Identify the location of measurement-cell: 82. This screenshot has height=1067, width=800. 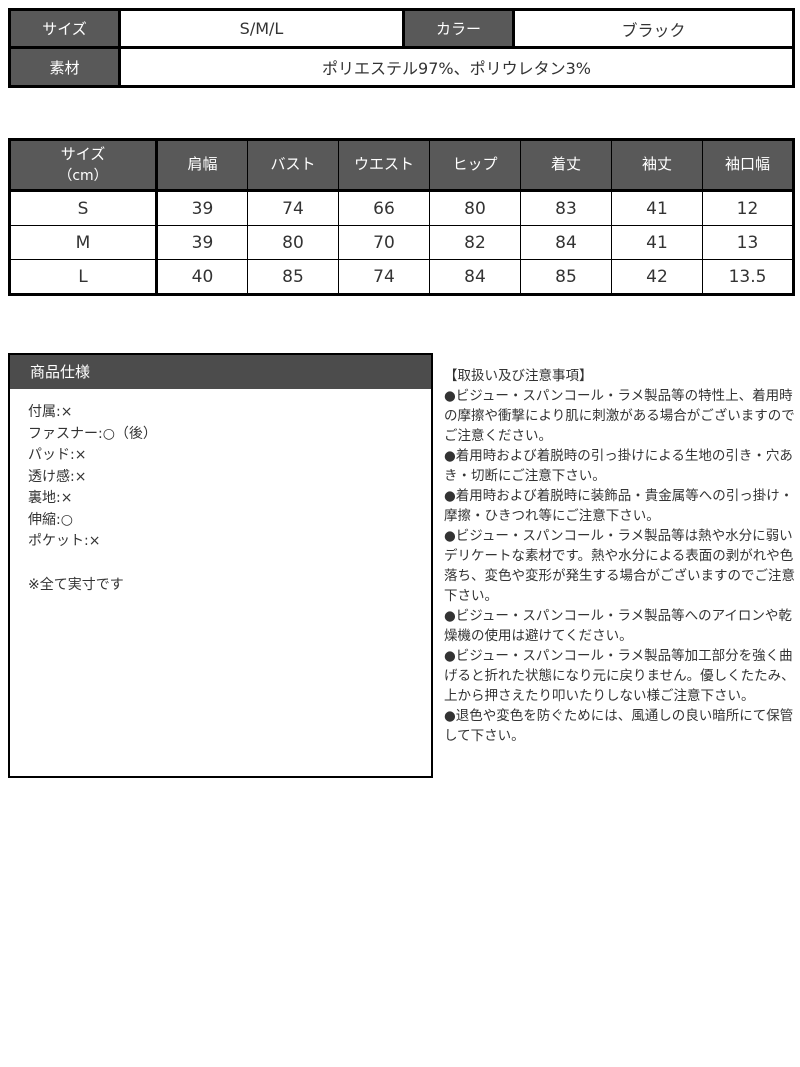
(475, 242).